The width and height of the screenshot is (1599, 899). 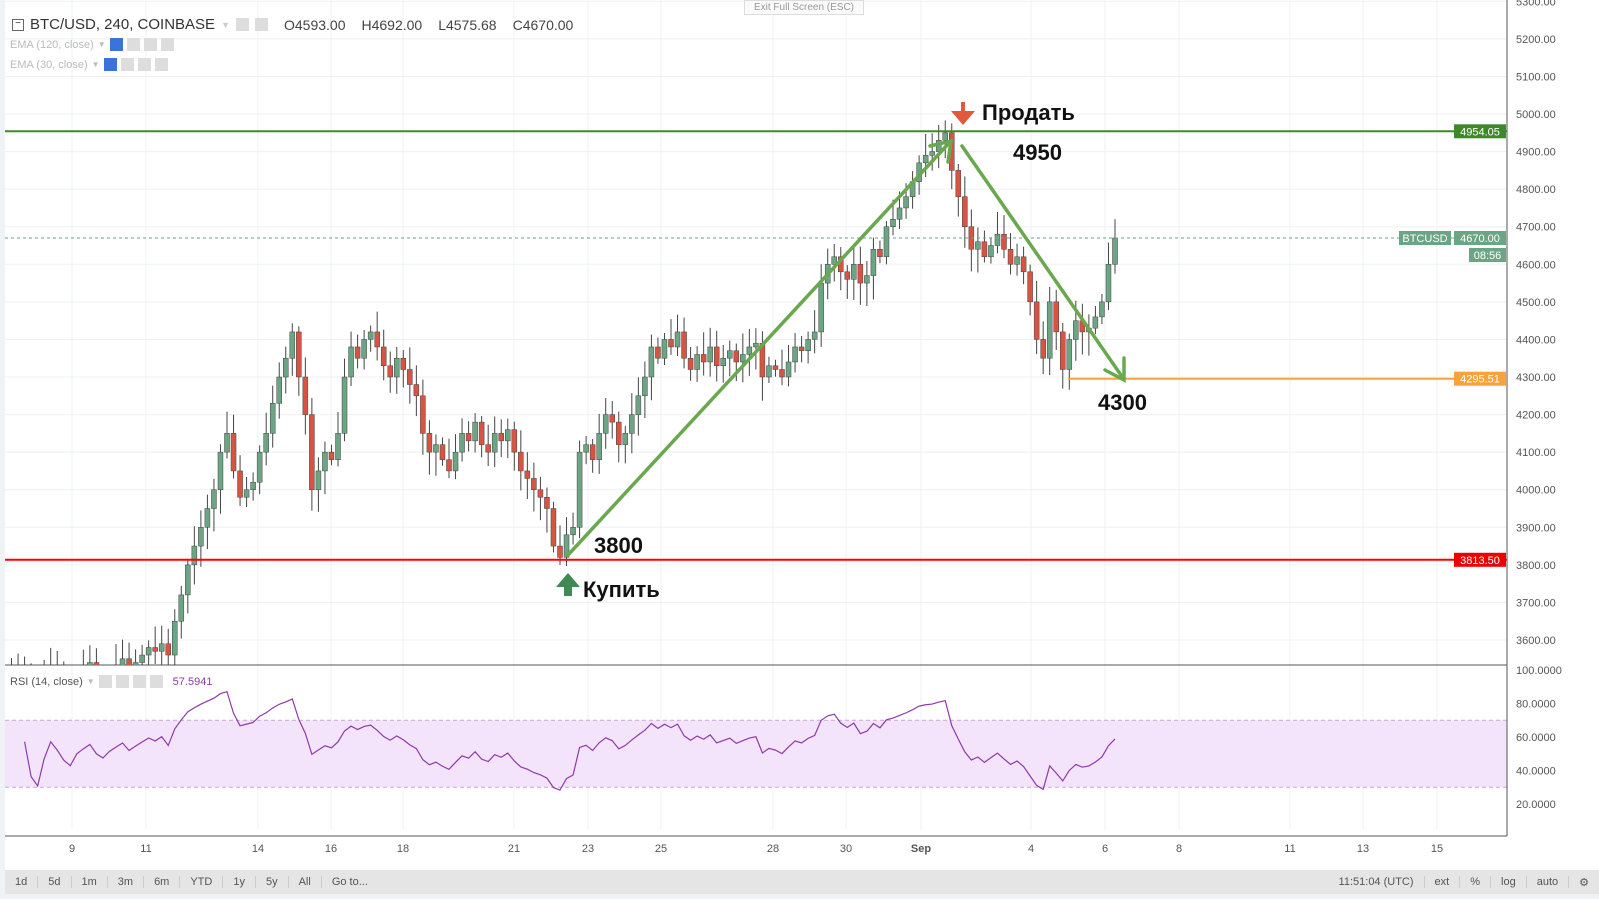 What do you see at coordinates (804, 7) in the screenshot?
I see `exit-fullscreen-button: Exit Full Screen (ESC)` at bounding box center [804, 7].